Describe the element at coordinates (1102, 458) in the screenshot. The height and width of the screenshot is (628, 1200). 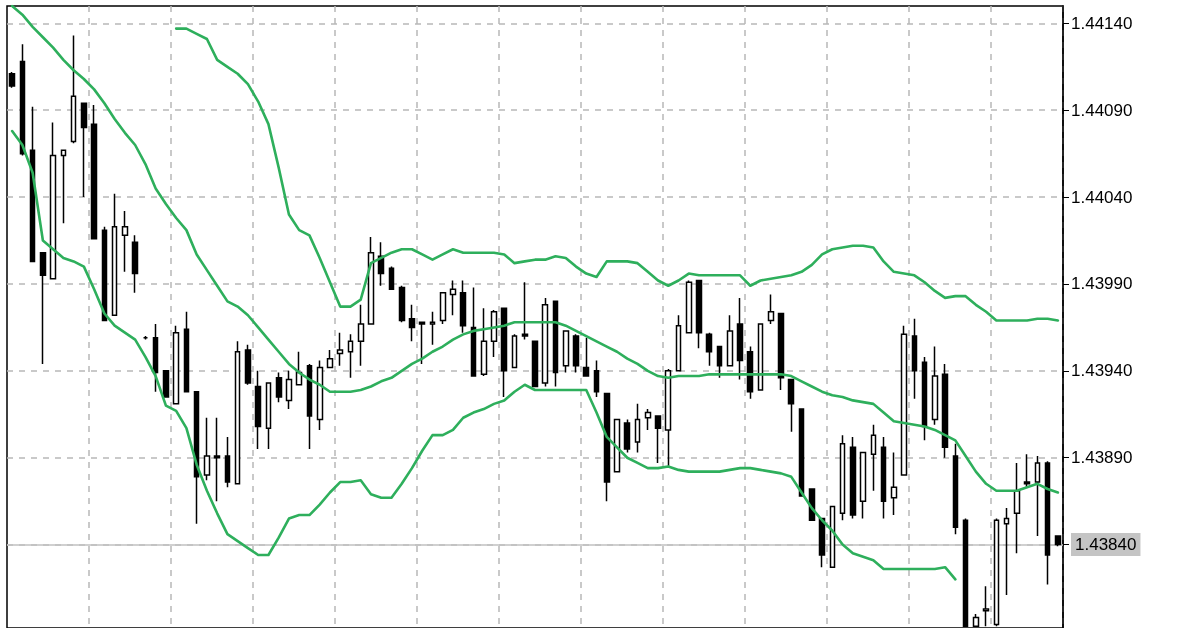
I see `y-tick-label: 1.43890` at that location.